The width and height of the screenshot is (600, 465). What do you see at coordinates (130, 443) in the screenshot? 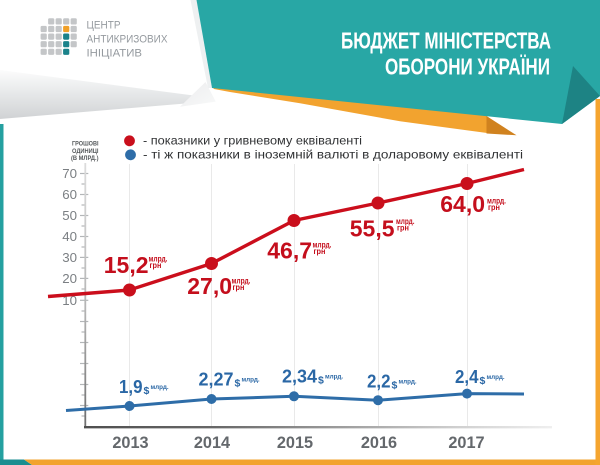
I see `svg-text: 2013` at bounding box center [130, 443].